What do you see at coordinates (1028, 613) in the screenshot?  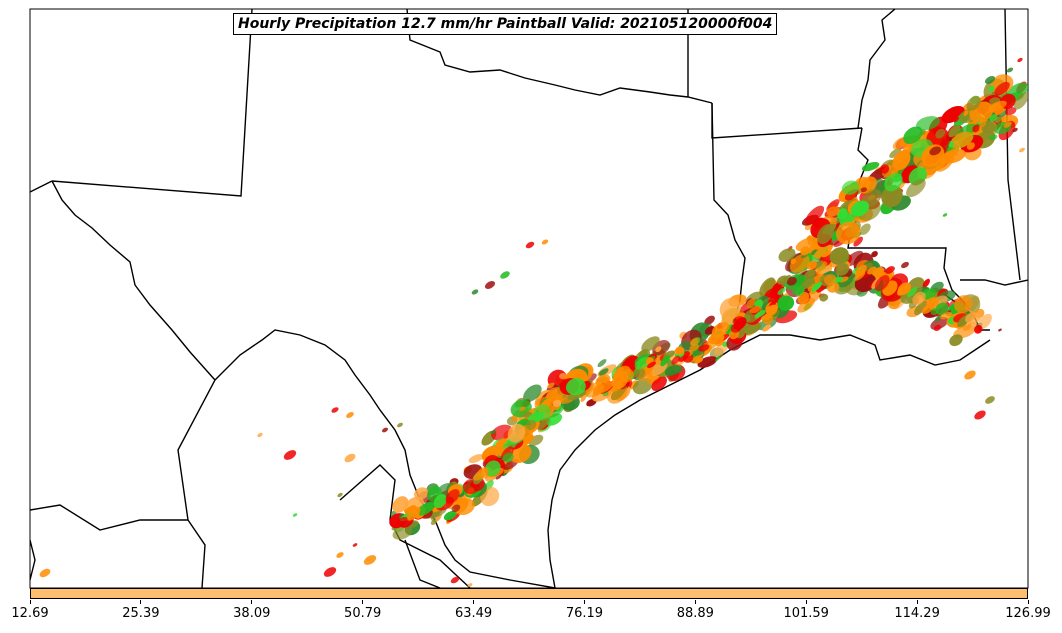 I see `colorbar-tick-label: 126.99` at bounding box center [1028, 613].